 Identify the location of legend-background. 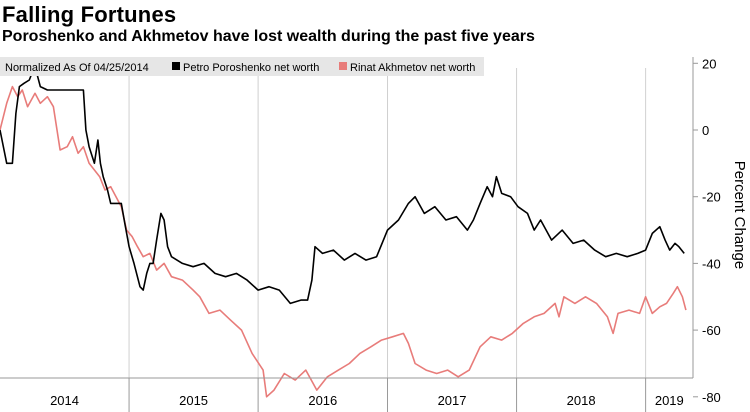
(242, 66).